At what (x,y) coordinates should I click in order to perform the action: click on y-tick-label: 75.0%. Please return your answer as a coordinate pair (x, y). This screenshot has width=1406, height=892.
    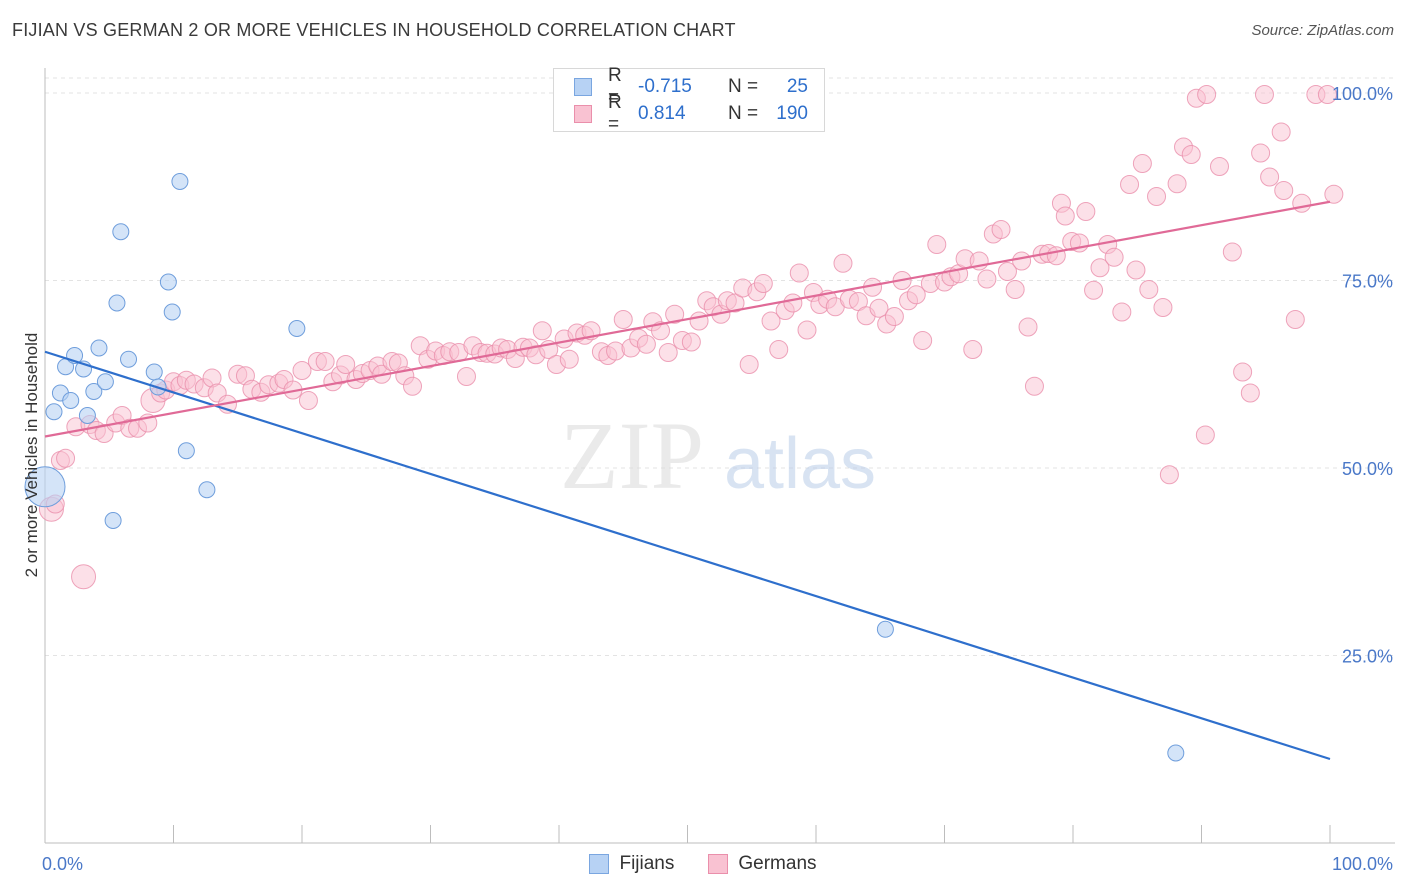
    Looking at the image, I should click on (1367, 282).